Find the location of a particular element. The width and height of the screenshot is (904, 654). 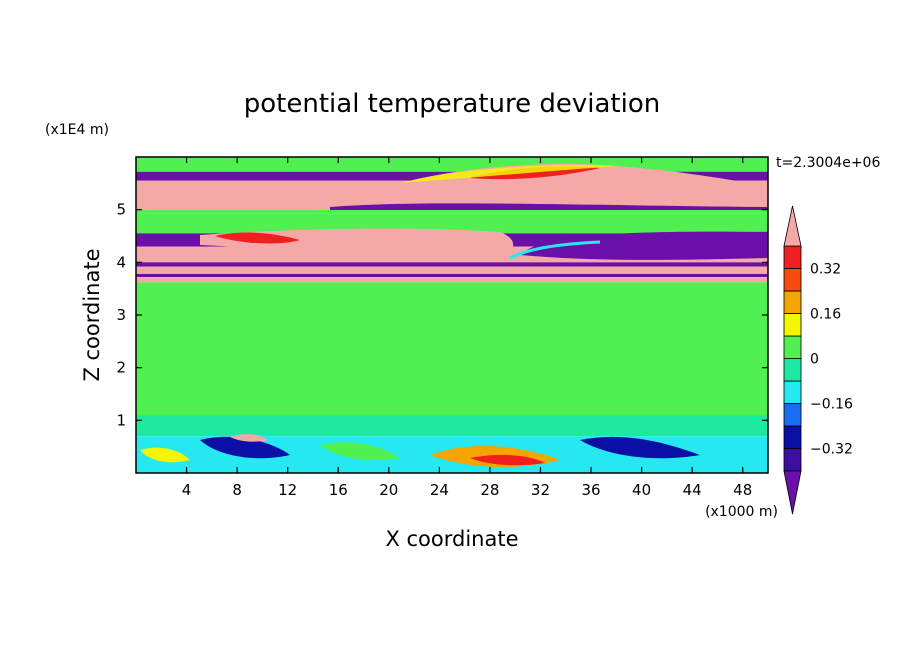

time-label: t=2.3004e+06 is located at coordinates (828, 163).